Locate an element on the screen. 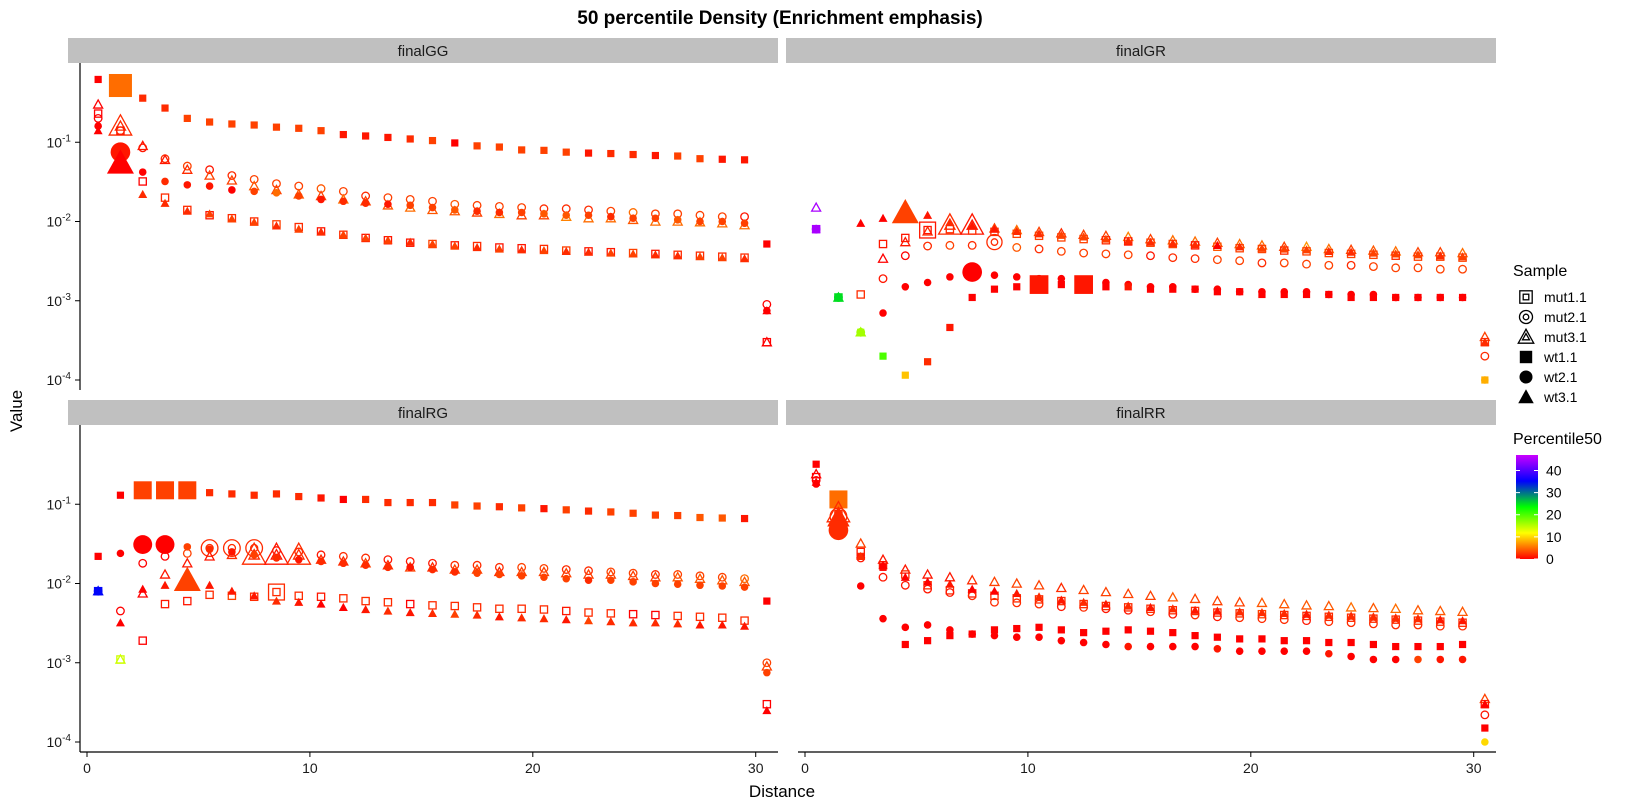  data-point-finalGR-wt1.1-4 is located at coordinates (905, 375).